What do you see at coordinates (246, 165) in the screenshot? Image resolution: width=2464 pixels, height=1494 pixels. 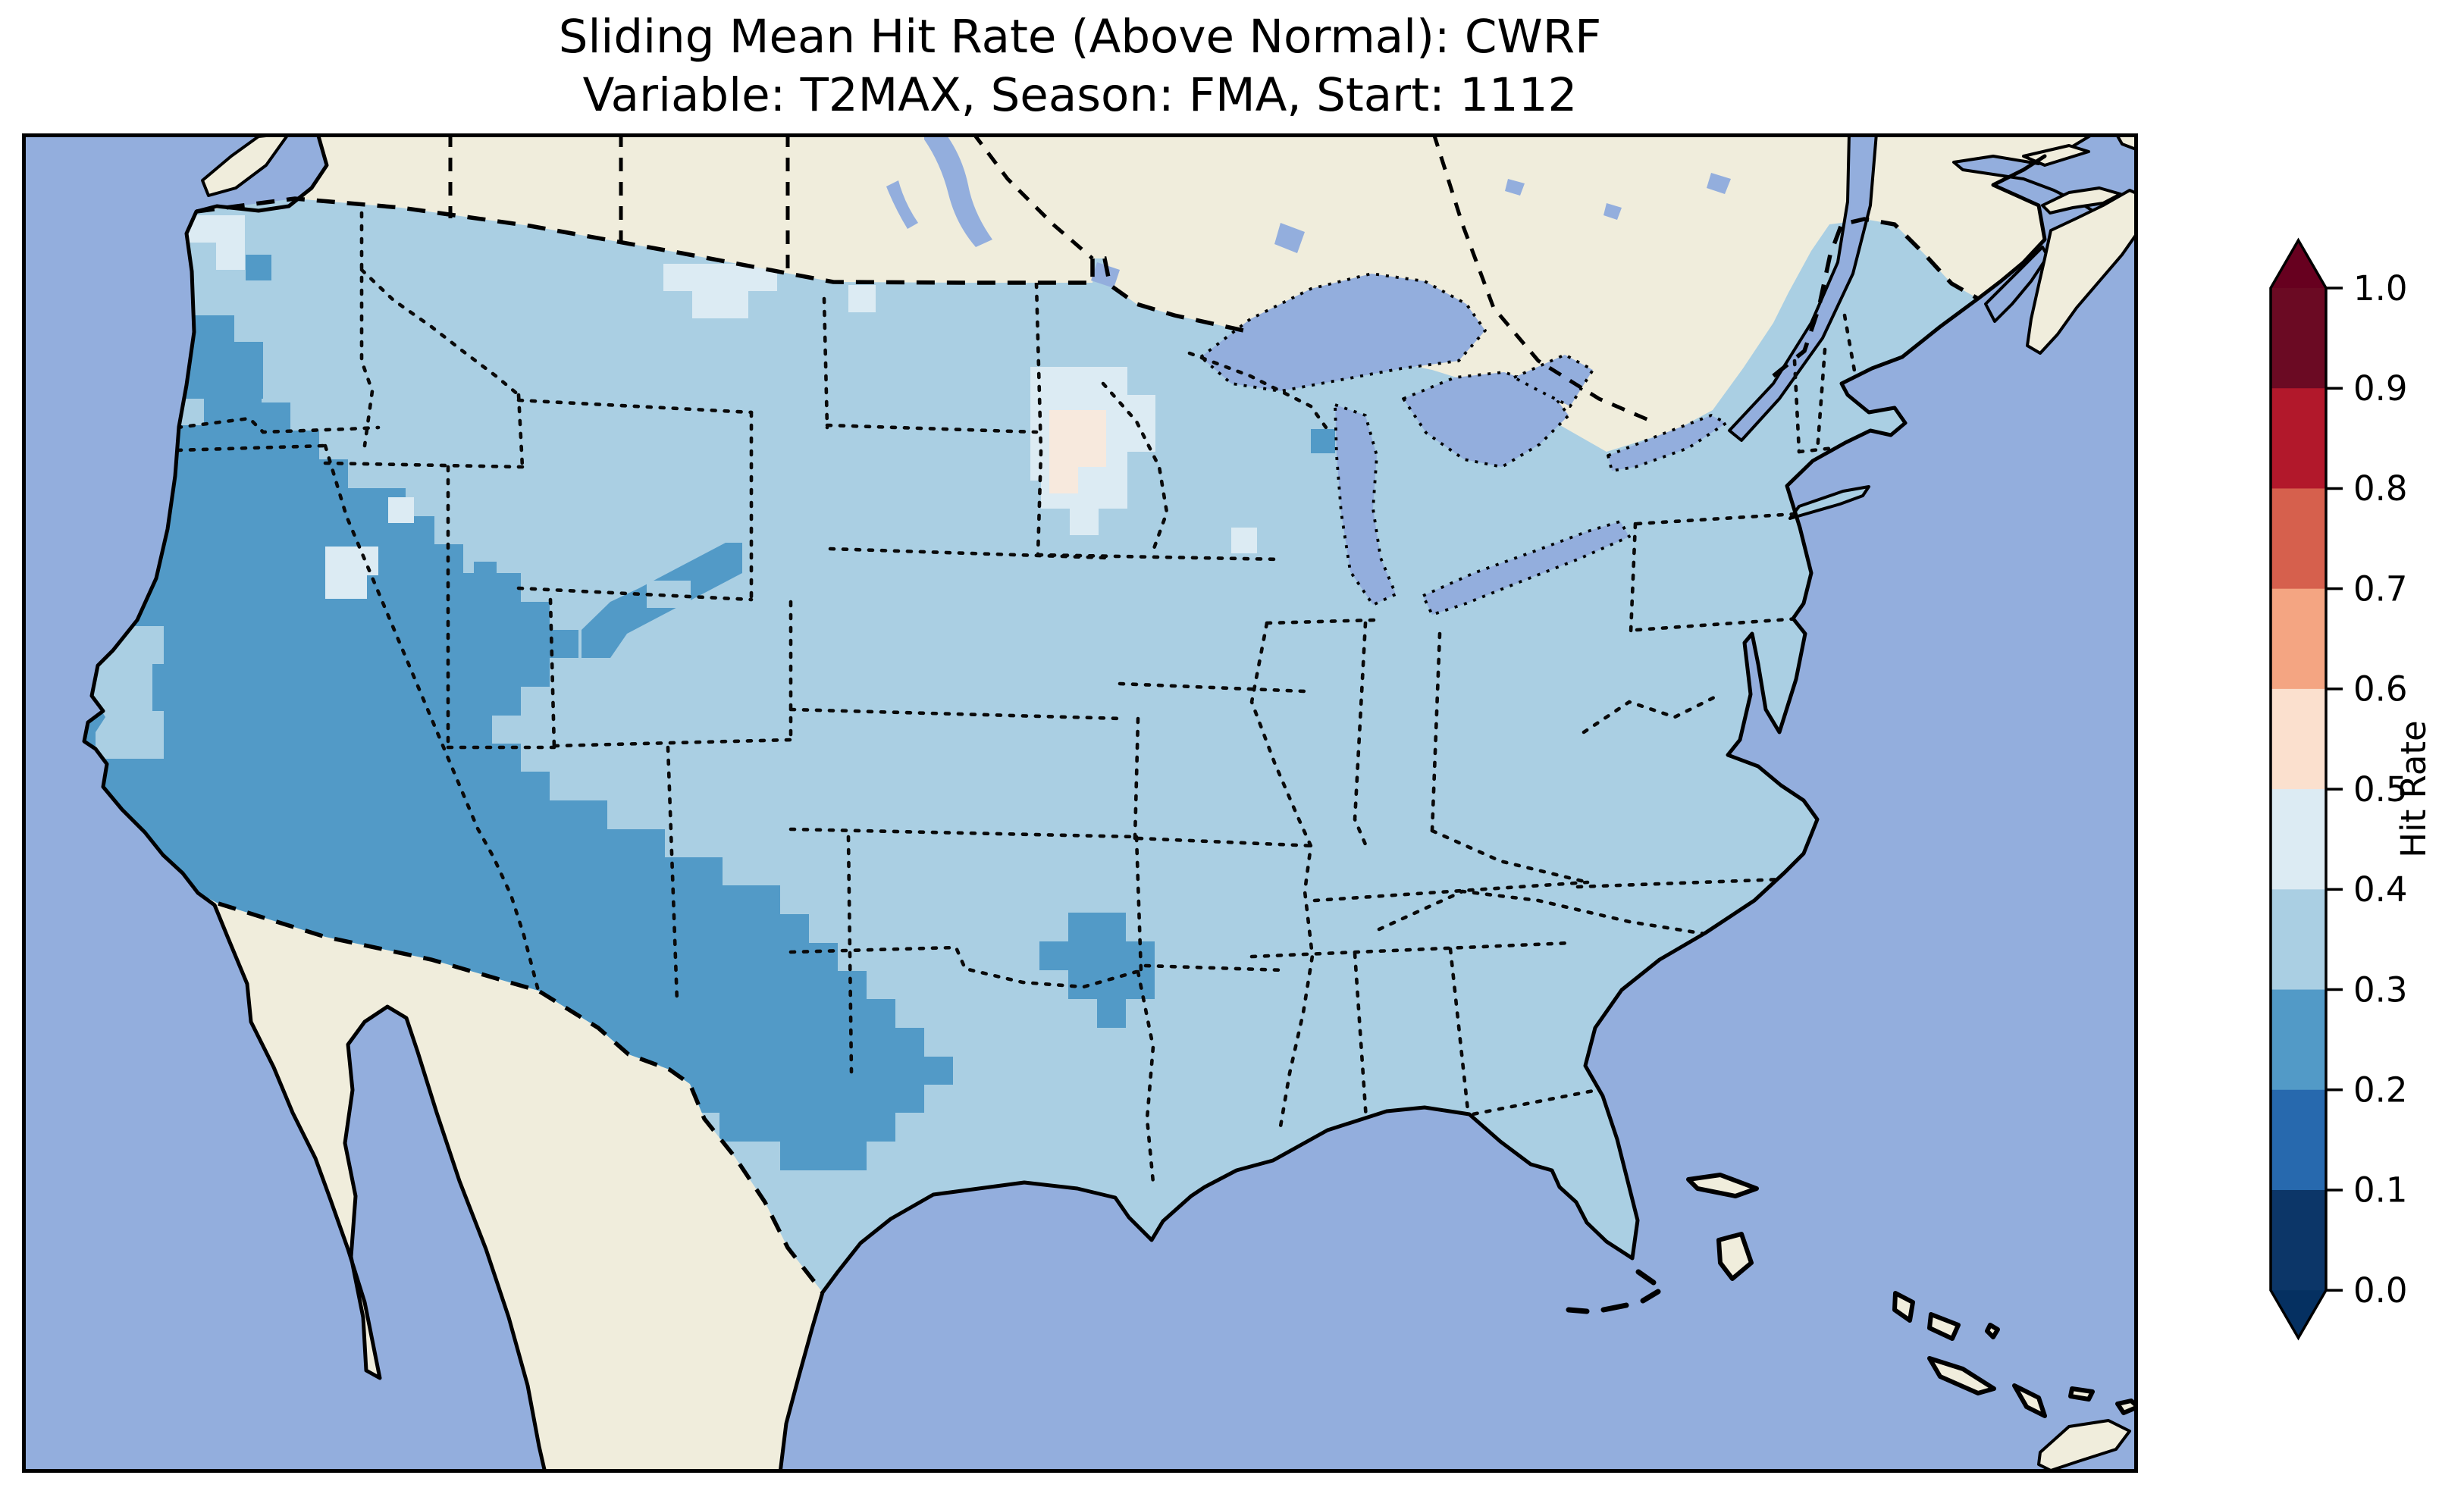 I see `vancouver-island` at bounding box center [246, 165].